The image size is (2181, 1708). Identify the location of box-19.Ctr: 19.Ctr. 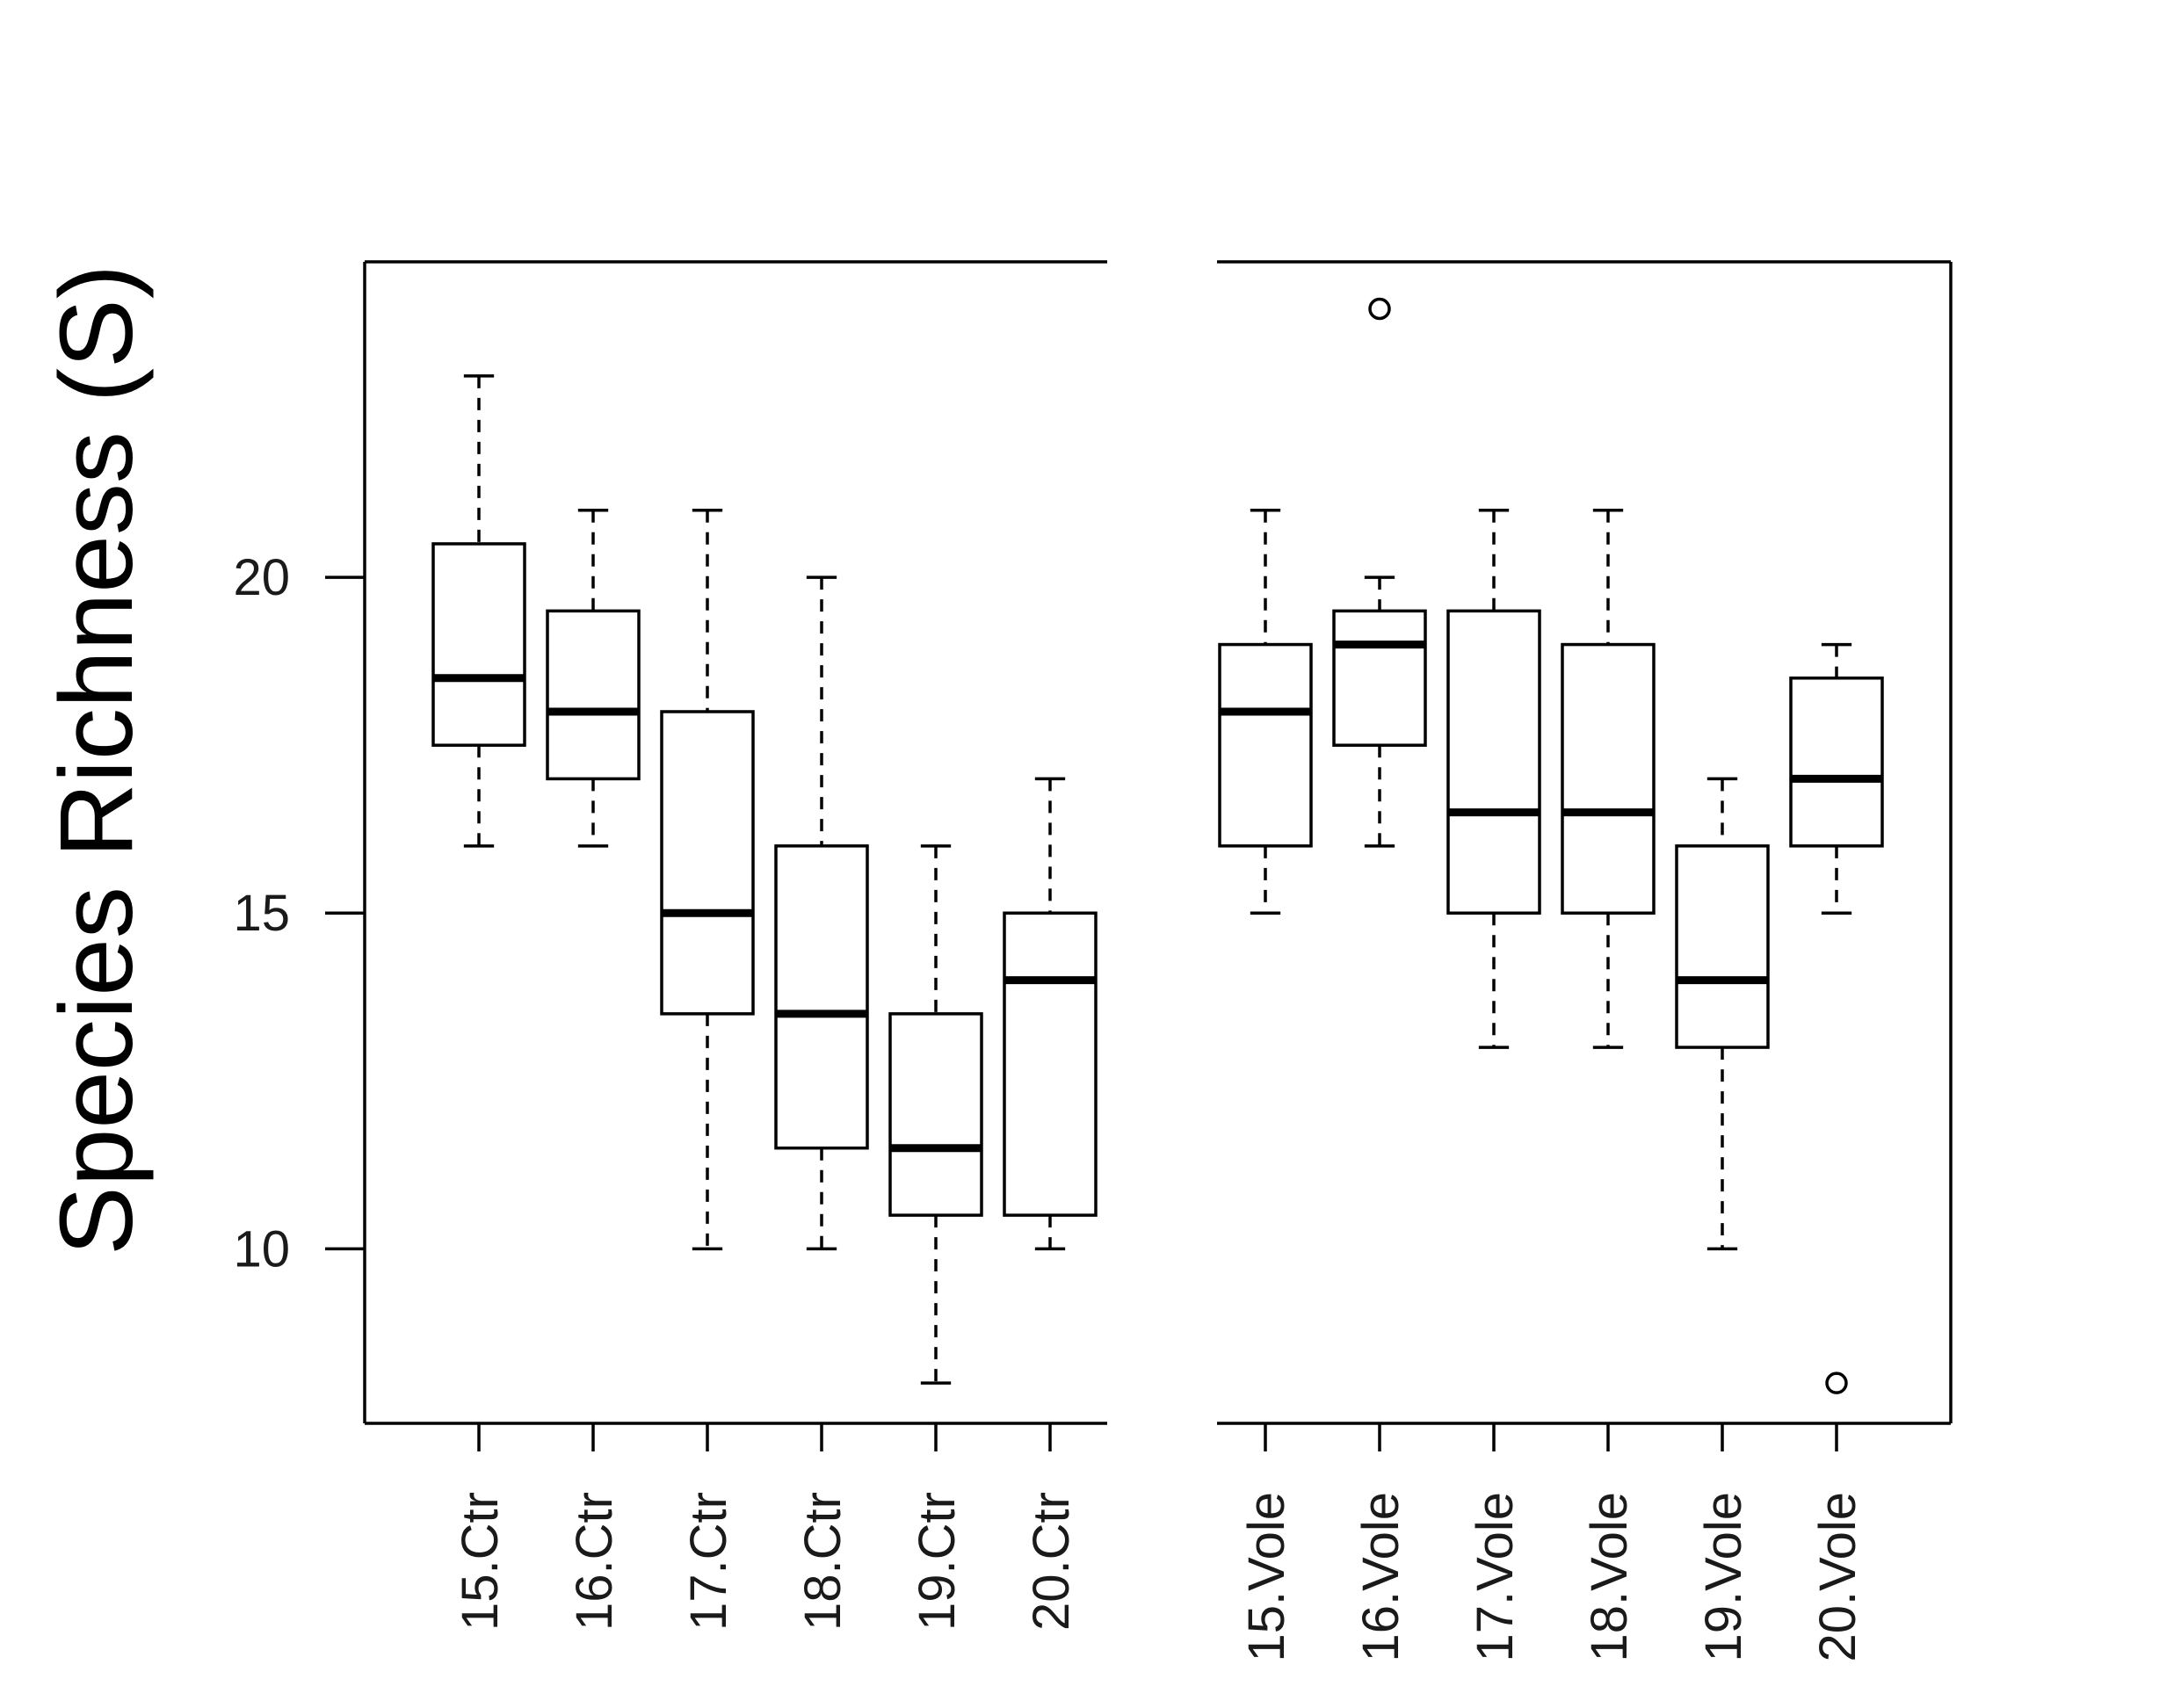
(935, 1237).